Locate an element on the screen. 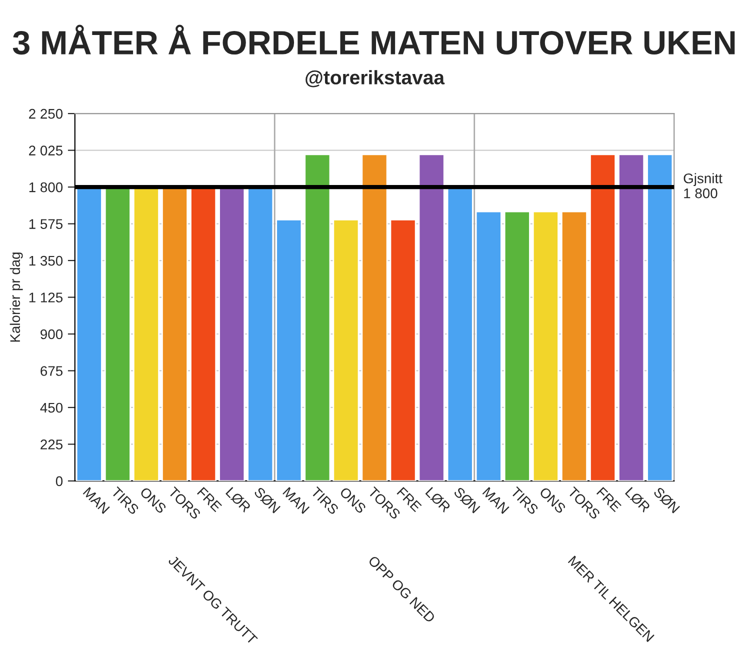  y-tick-label: 1 800 is located at coordinates (46, 187).